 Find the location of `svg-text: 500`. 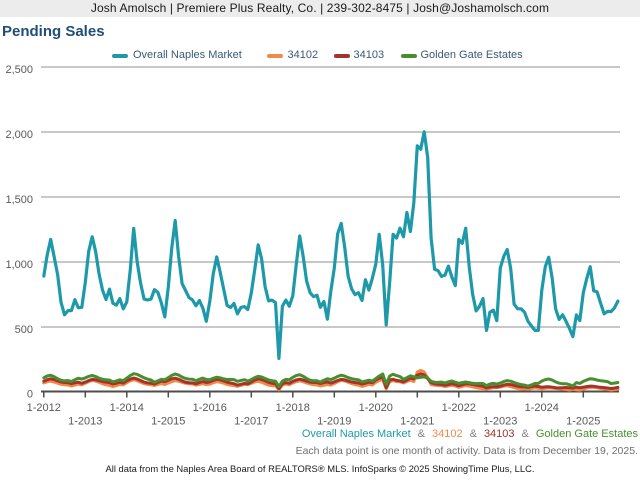

svg-text: 500 is located at coordinates (24, 330).